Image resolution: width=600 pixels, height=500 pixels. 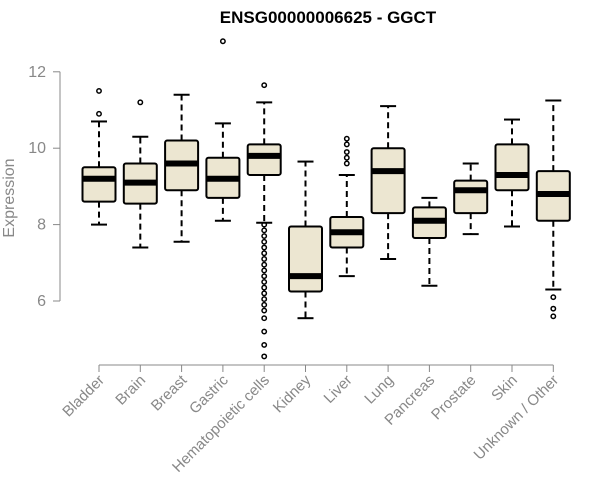 What do you see at coordinates (37, 148) in the screenshot?
I see `y-tick-label: 10` at bounding box center [37, 148].